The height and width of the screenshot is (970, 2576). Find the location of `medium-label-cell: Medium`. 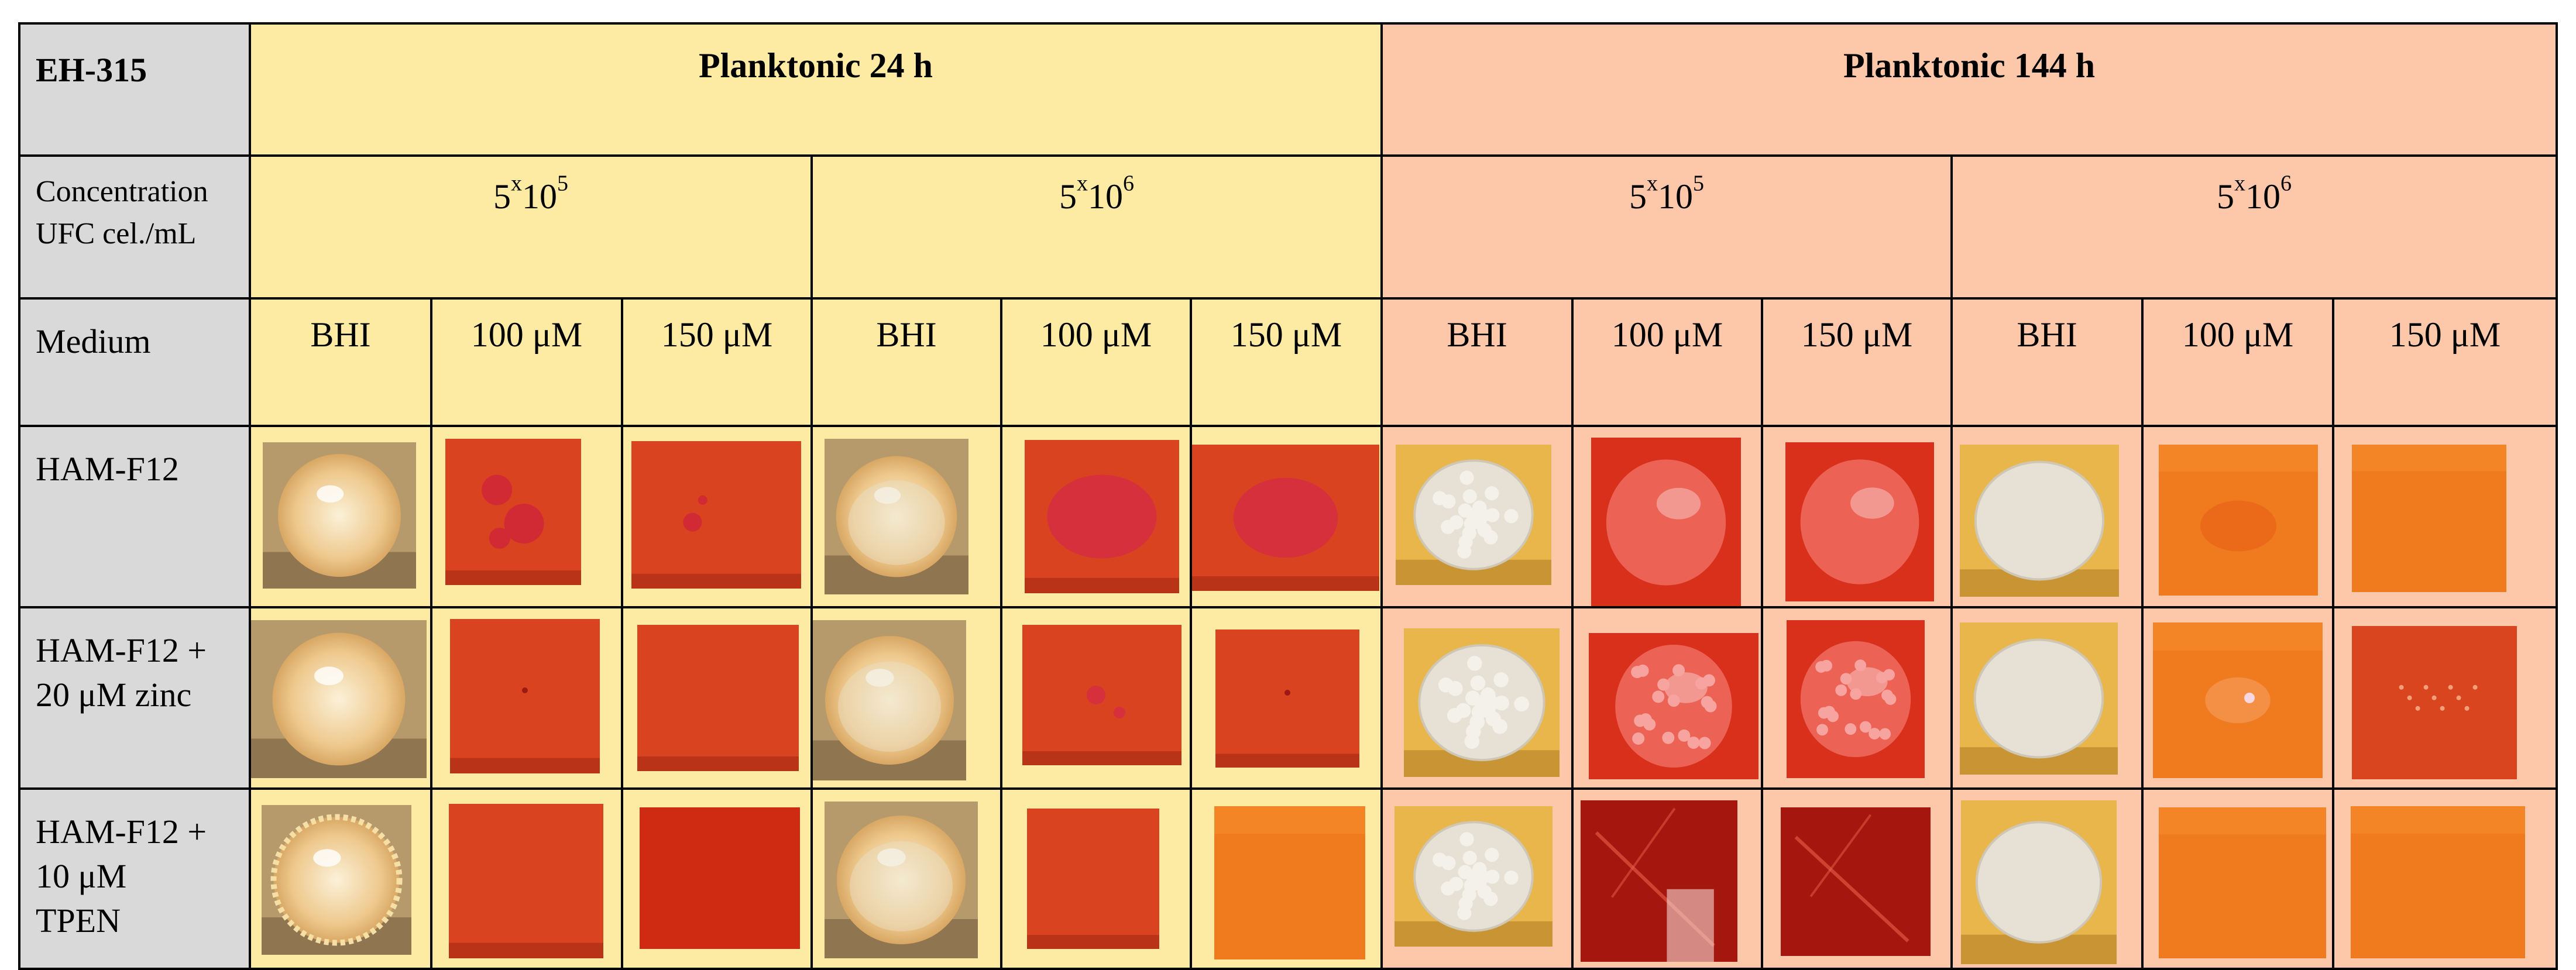

medium-label-cell: Medium is located at coordinates (134, 362).